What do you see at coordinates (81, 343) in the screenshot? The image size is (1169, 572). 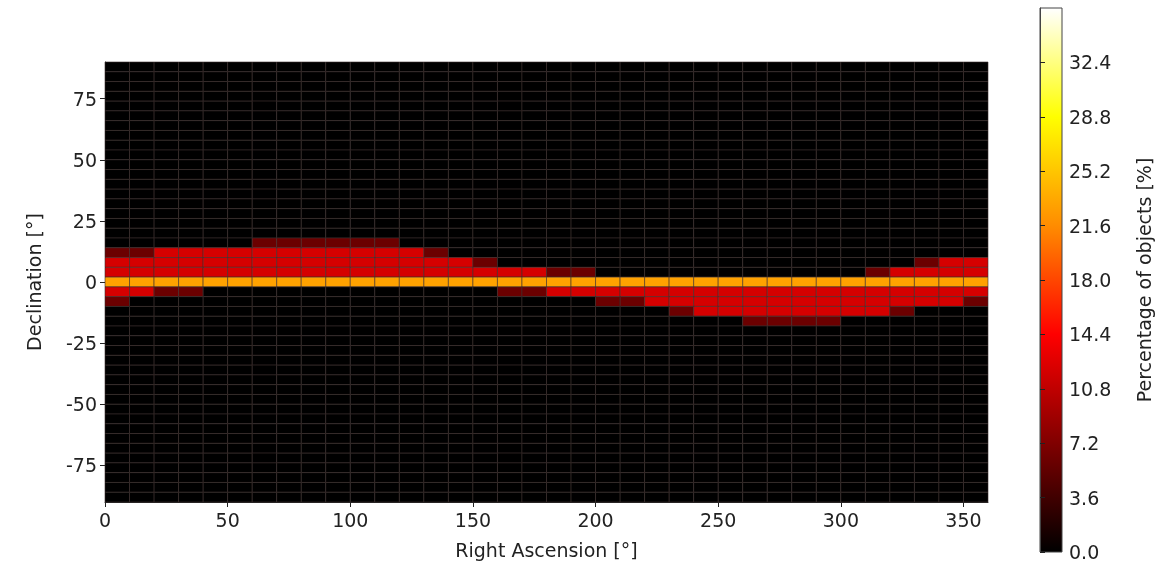 I see `y-tick-label: -25` at bounding box center [81, 343].